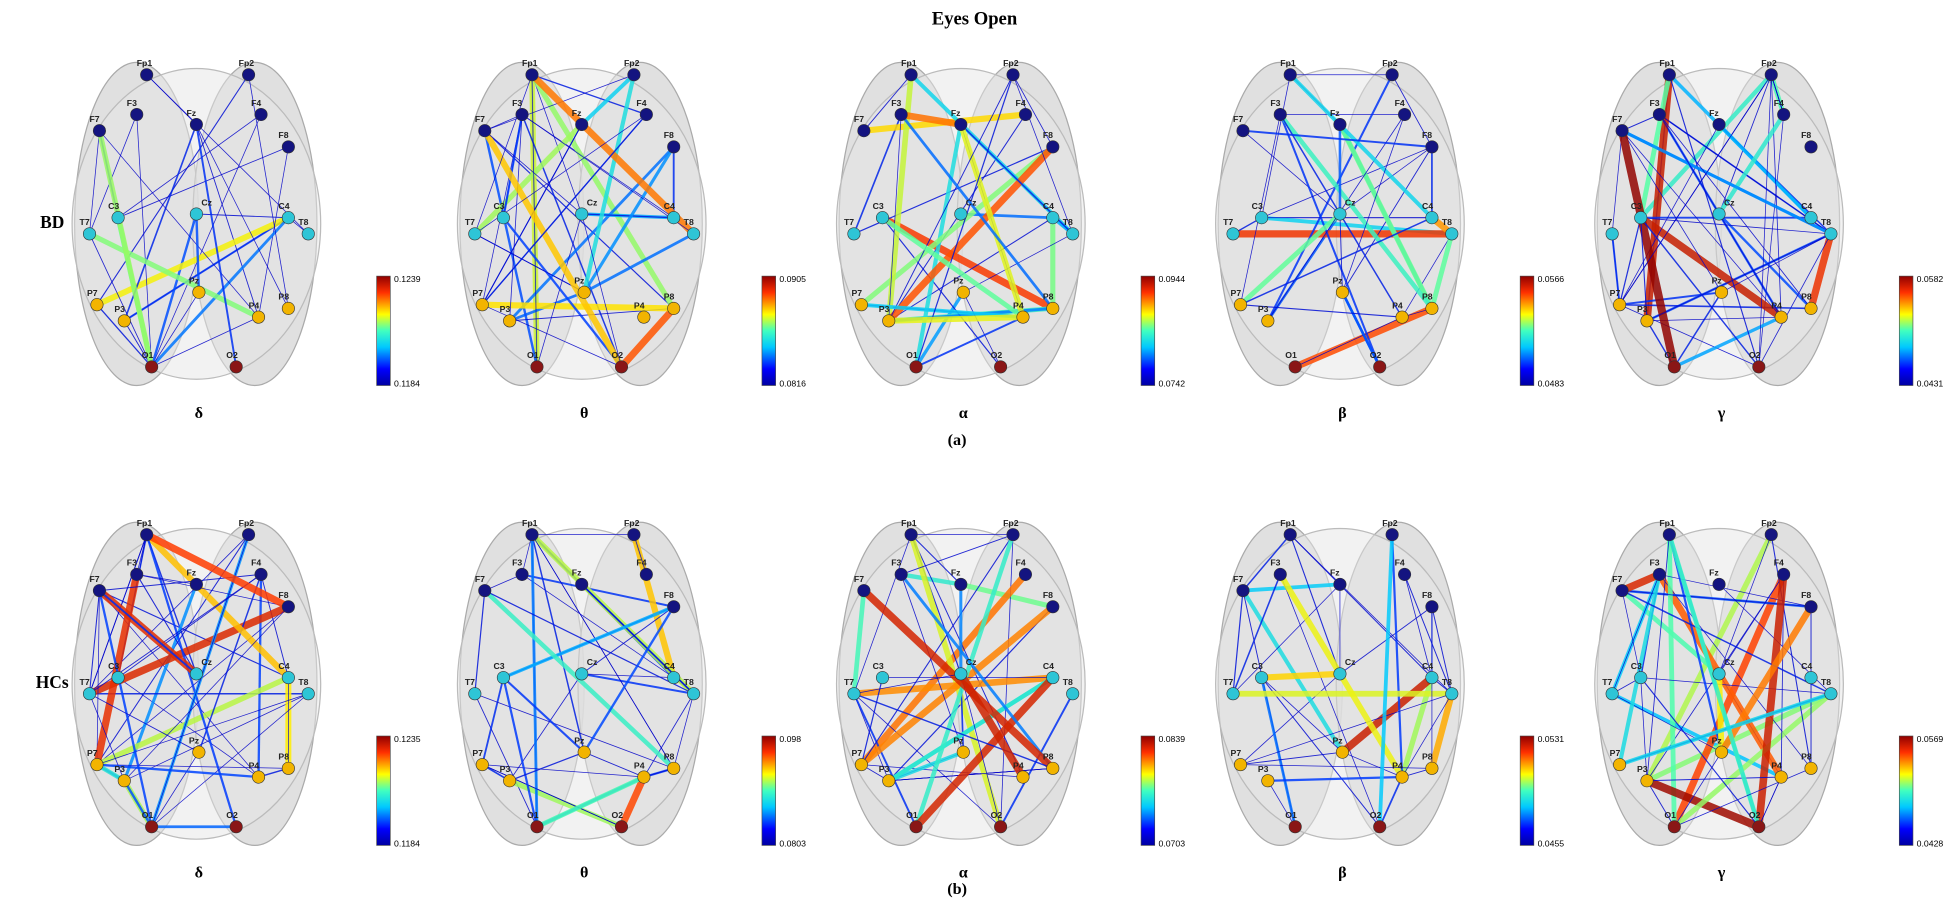 The width and height of the screenshot is (1949, 904). What do you see at coordinates (669, 757) in the screenshot?
I see `electrode-label: P8` at bounding box center [669, 757].